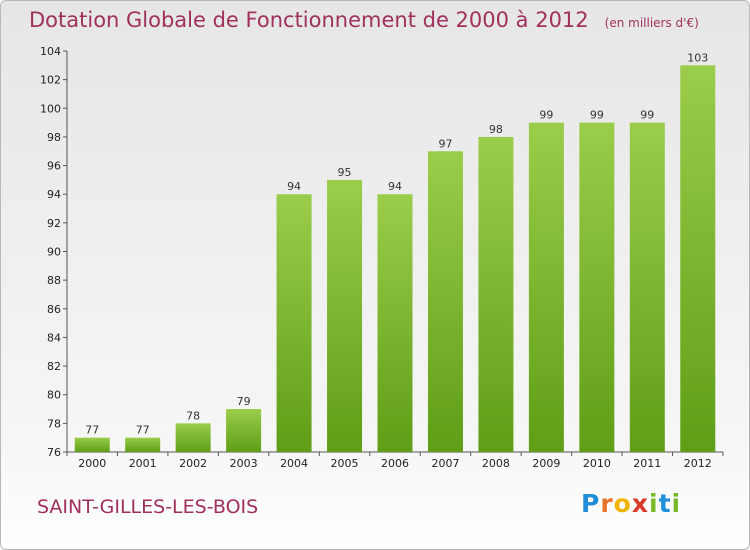 The image size is (750, 550). I want to click on data-label-2001: 77, so click(143, 430).